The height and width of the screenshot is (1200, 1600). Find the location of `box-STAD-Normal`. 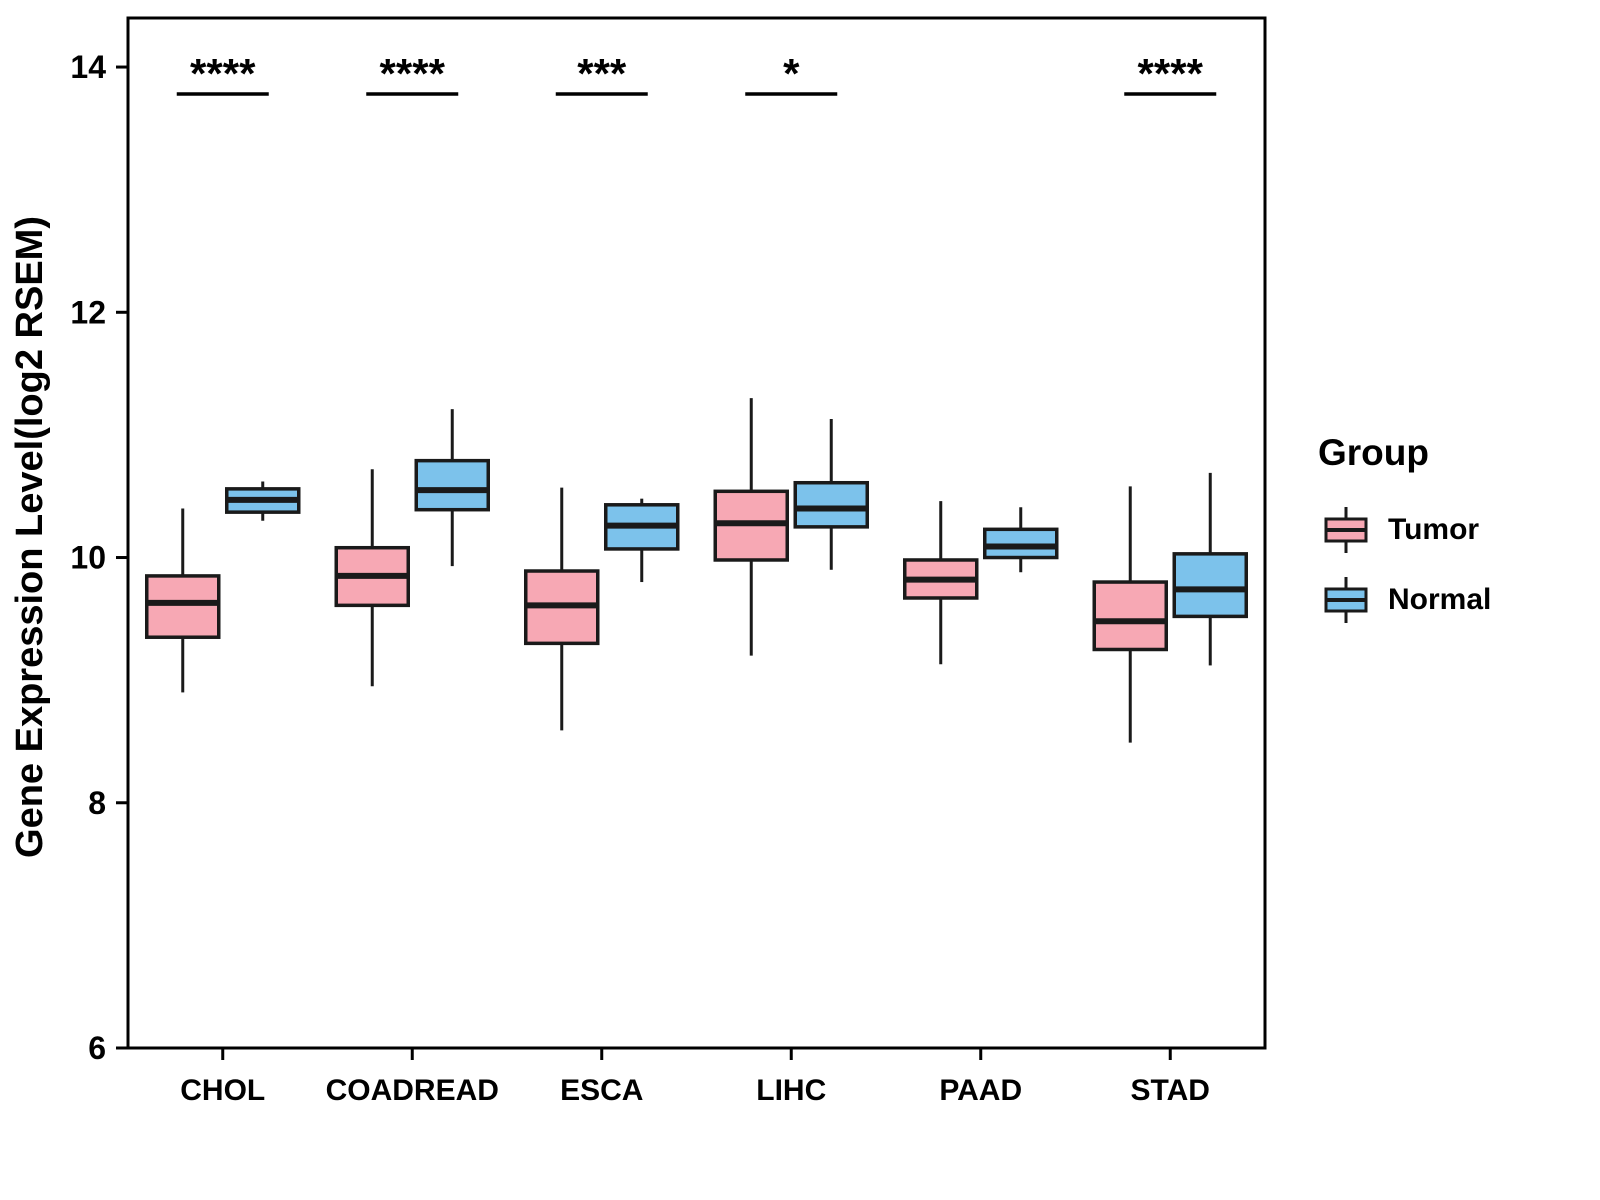

box-STAD-Normal is located at coordinates (1210, 569).